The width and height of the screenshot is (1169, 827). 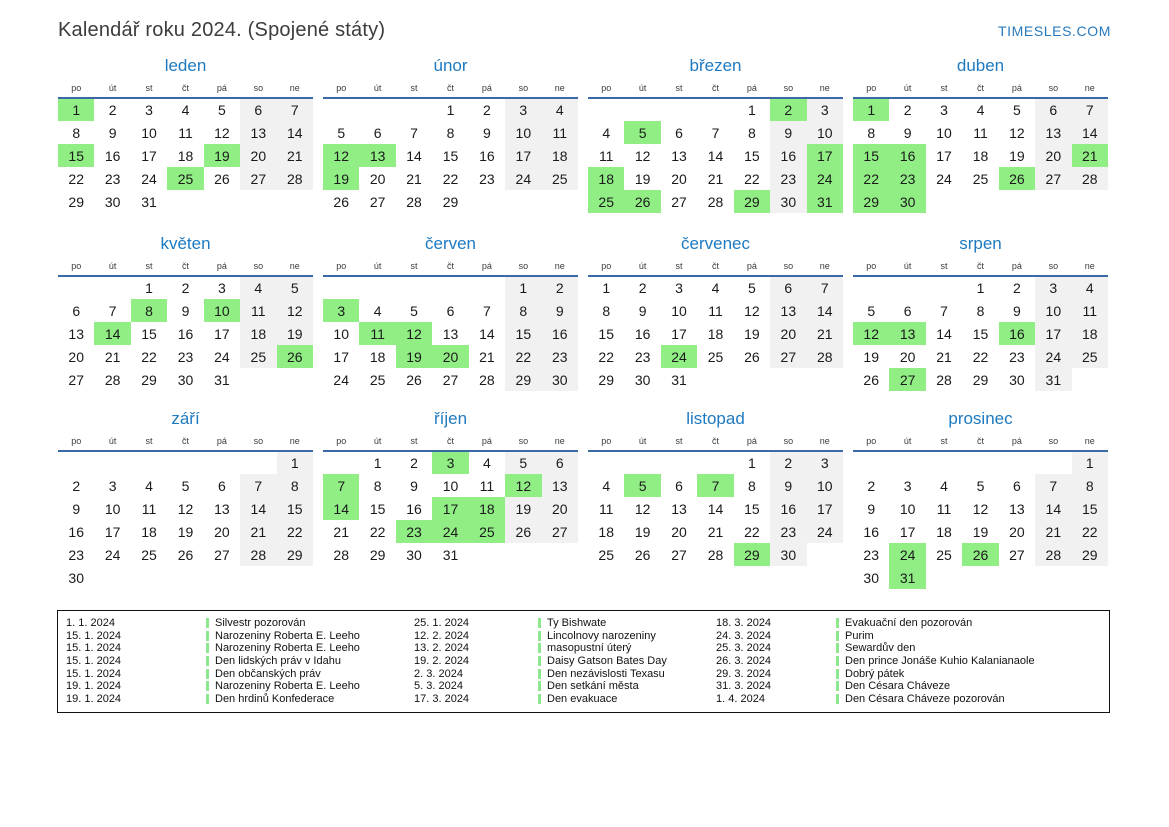 What do you see at coordinates (294, 155) in the screenshot?
I see `weekend-day-cell: 21` at bounding box center [294, 155].